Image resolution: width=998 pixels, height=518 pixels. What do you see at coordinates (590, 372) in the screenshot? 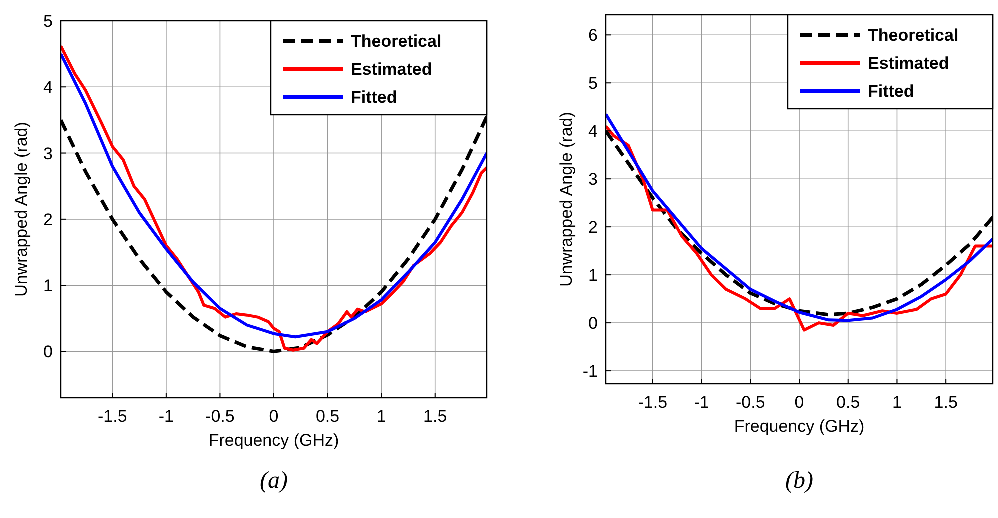
I see `y-tick-label: -1` at bounding box center [590, 372].